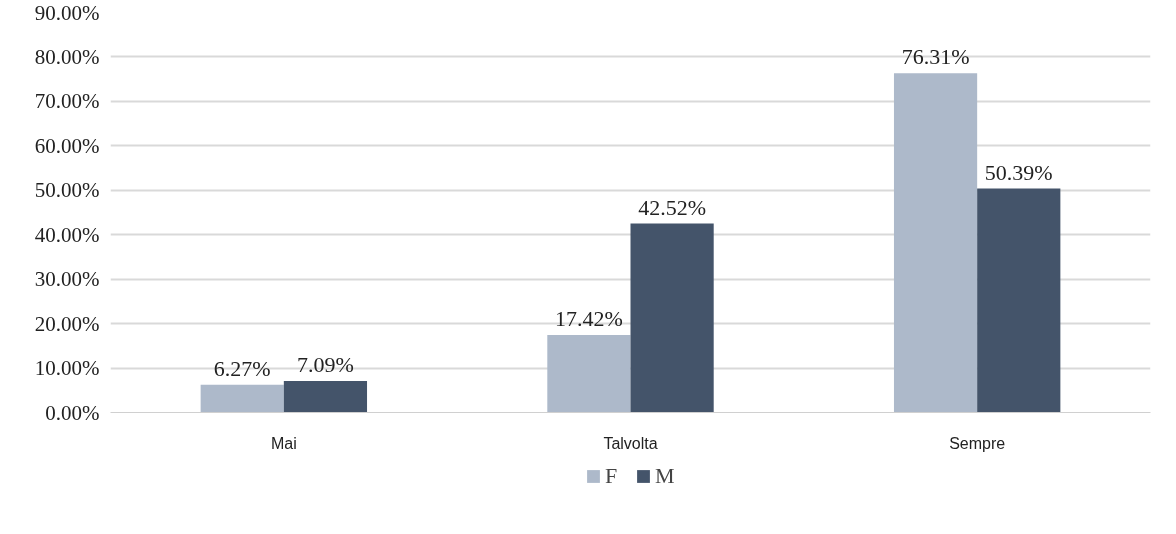 The height and width of the screenshot is (534, 1176). I want to click on y-tick-label: 90.00%, so click(67, 12).